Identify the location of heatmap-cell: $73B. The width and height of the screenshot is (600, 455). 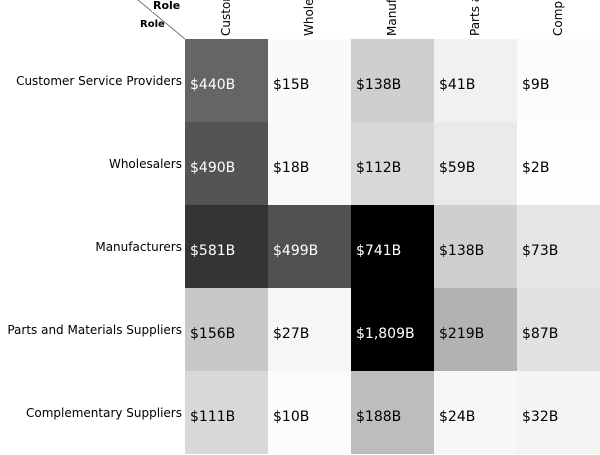
(558, 246).